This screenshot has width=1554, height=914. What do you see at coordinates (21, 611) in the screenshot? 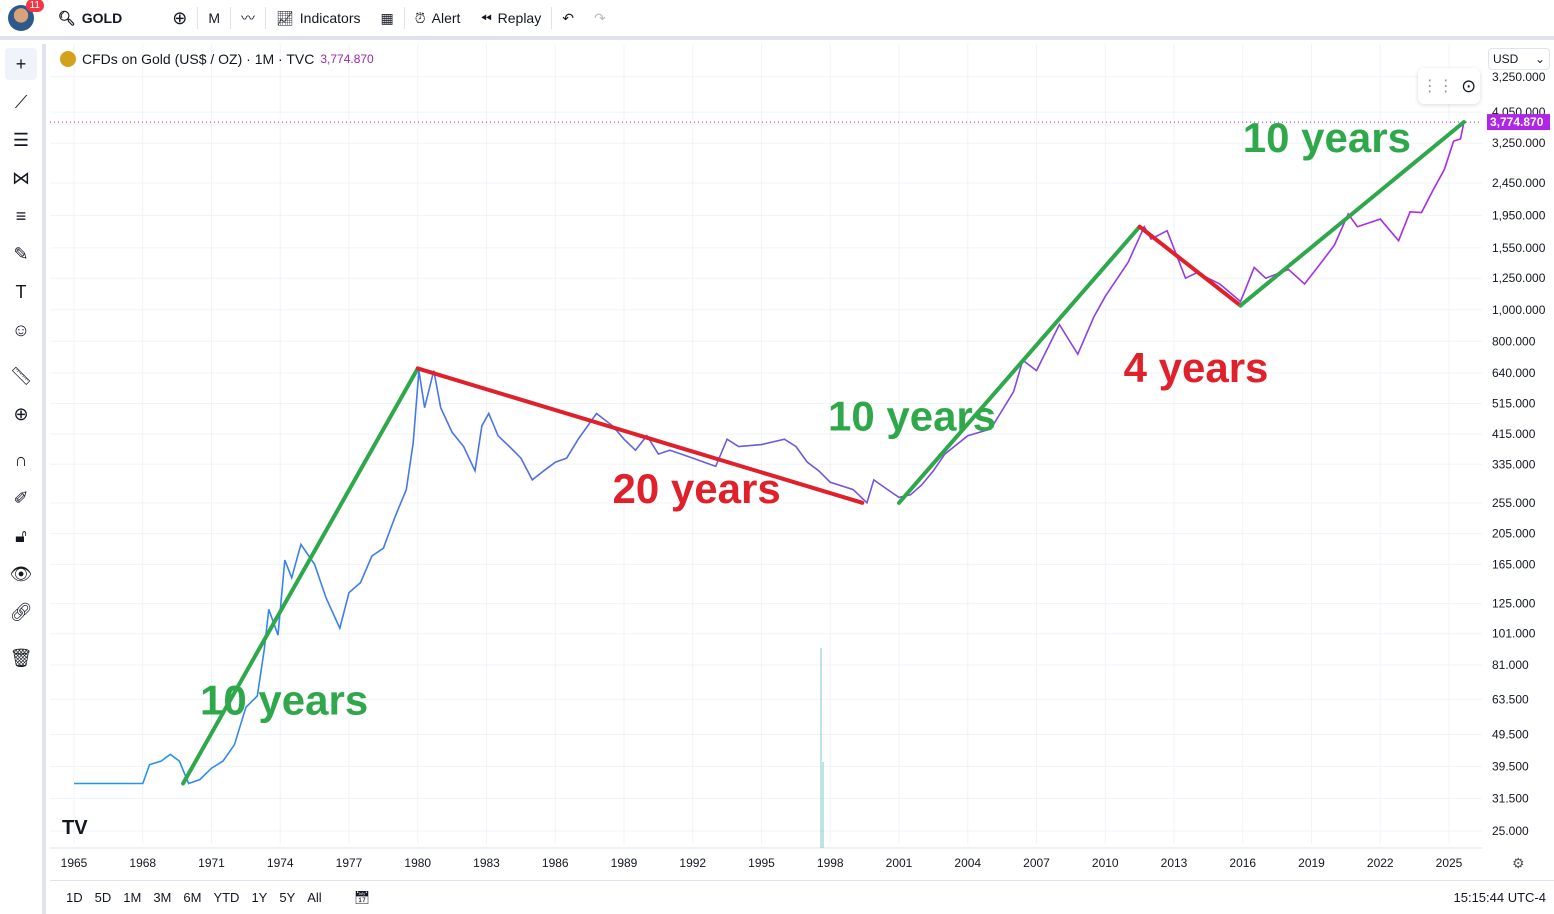
I see `link-icon: 🔗︎` at bounding box center [21, 611].